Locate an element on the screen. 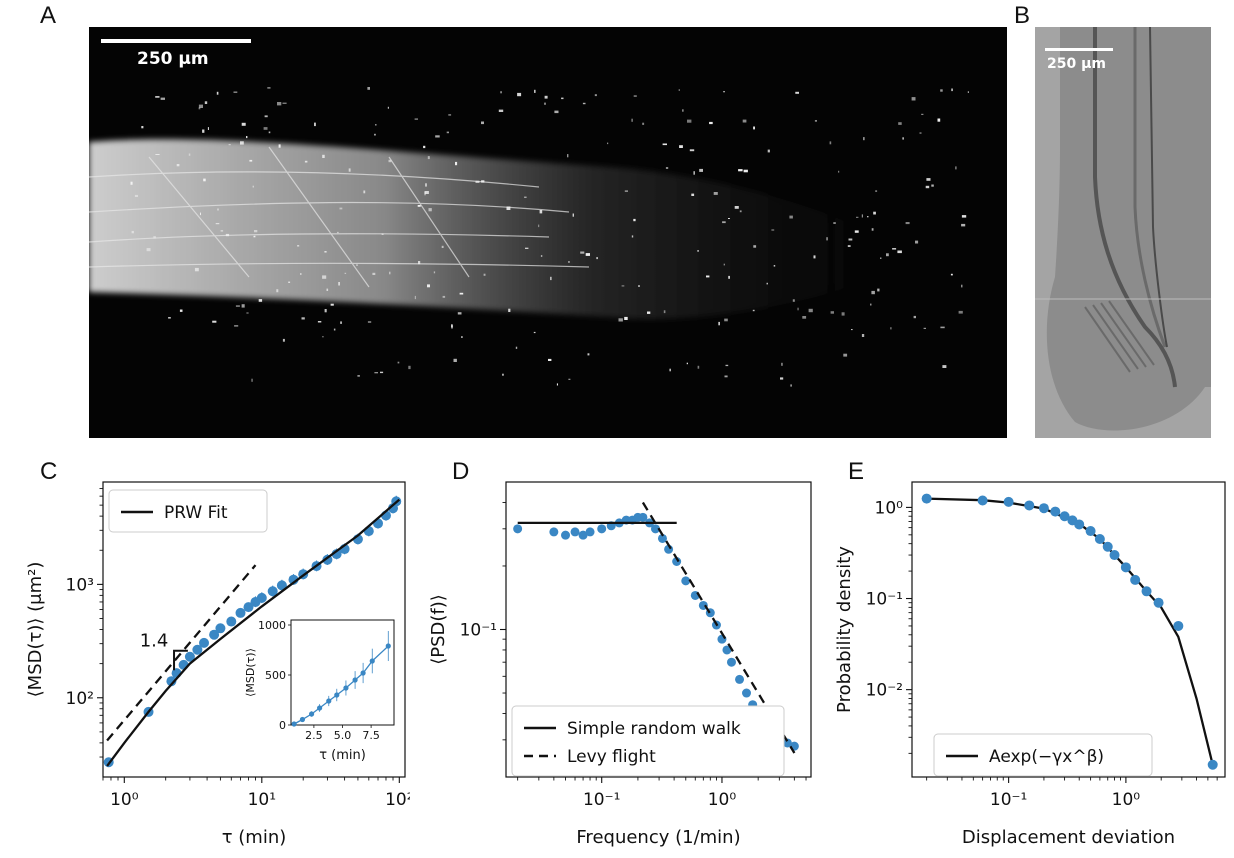  slope-line is located at coordinates (181, 653).